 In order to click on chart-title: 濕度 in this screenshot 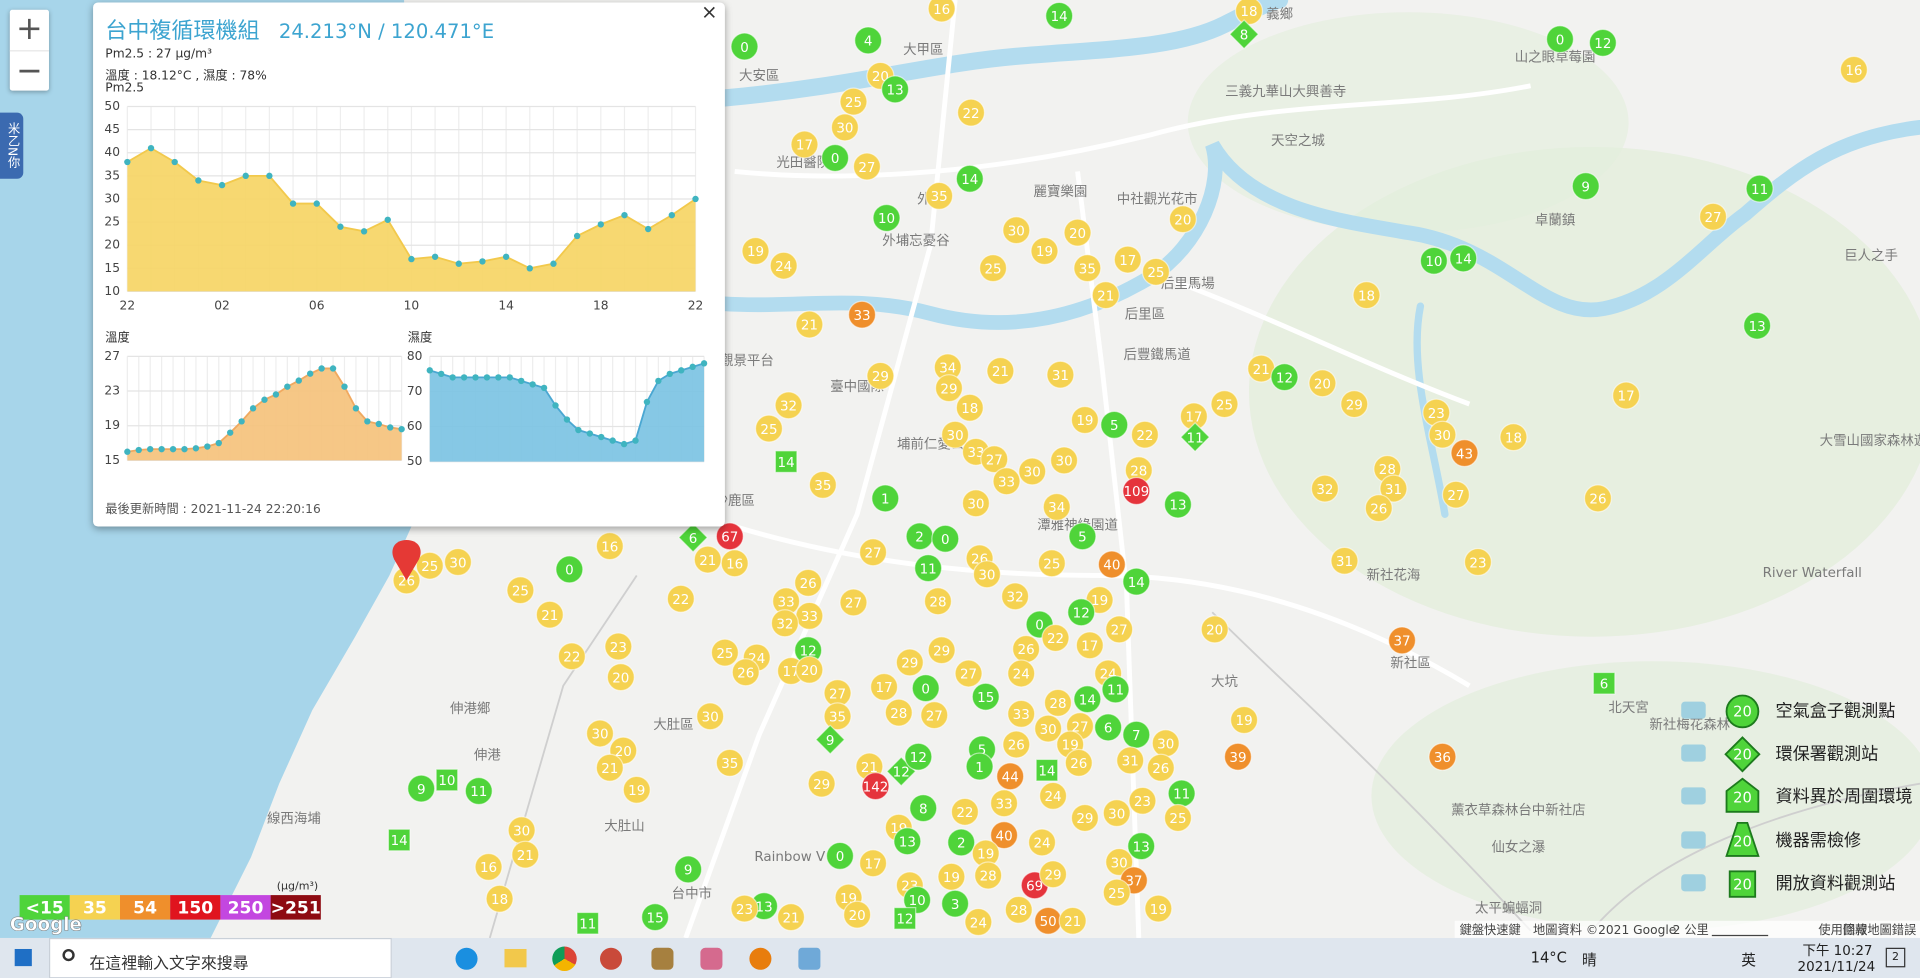, I will do `click(420, 336)`.